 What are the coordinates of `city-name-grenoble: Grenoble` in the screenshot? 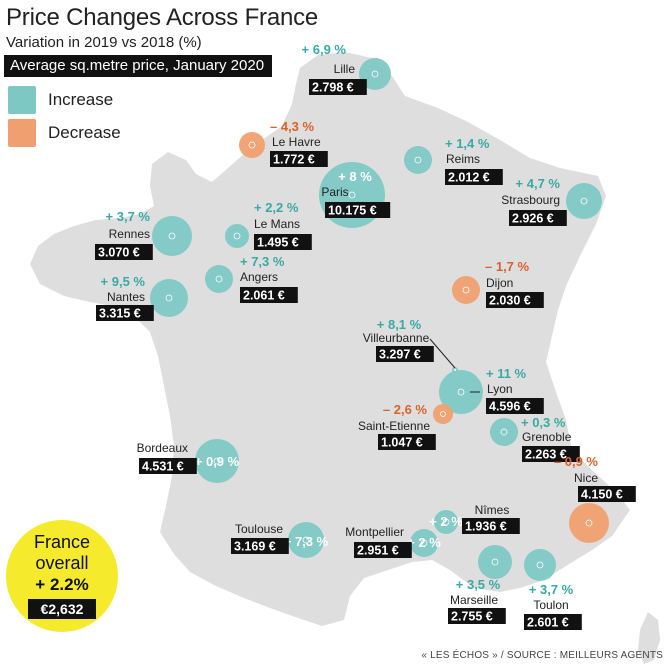 It's located at (547, 437).